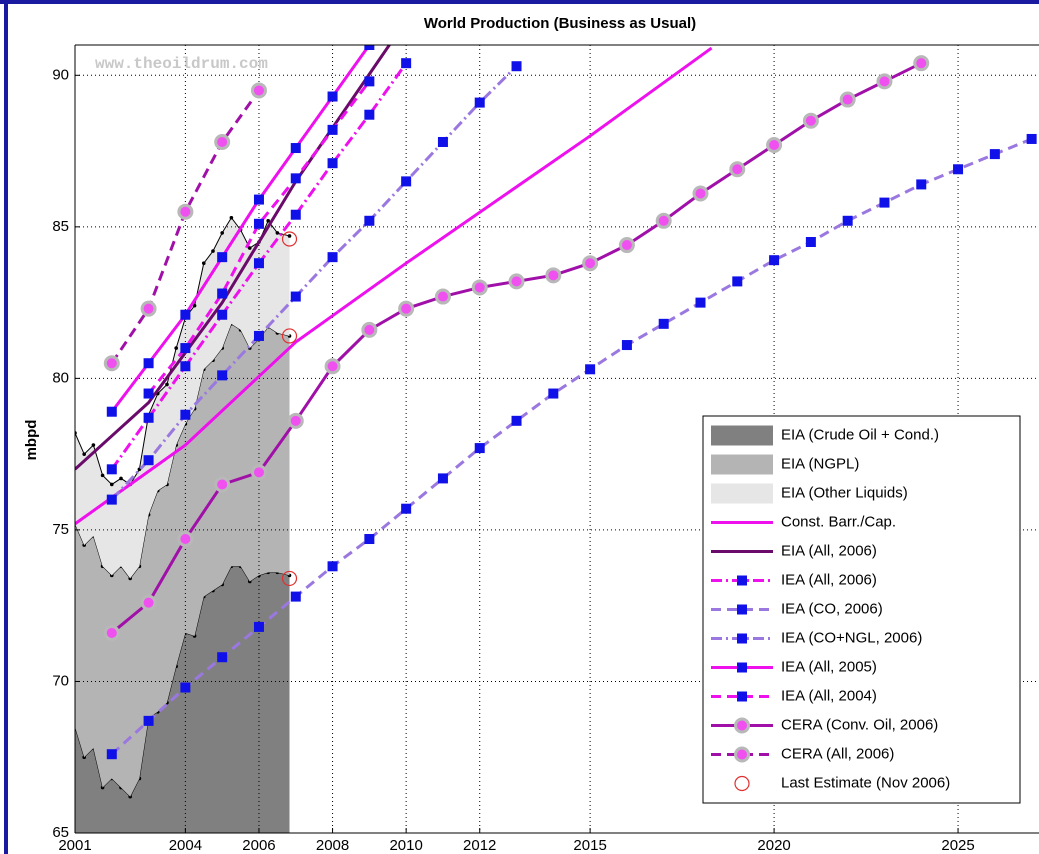 This screenshot has width=1039, height=854. I want to click on y-tick-label: 85, so click(60, 226).